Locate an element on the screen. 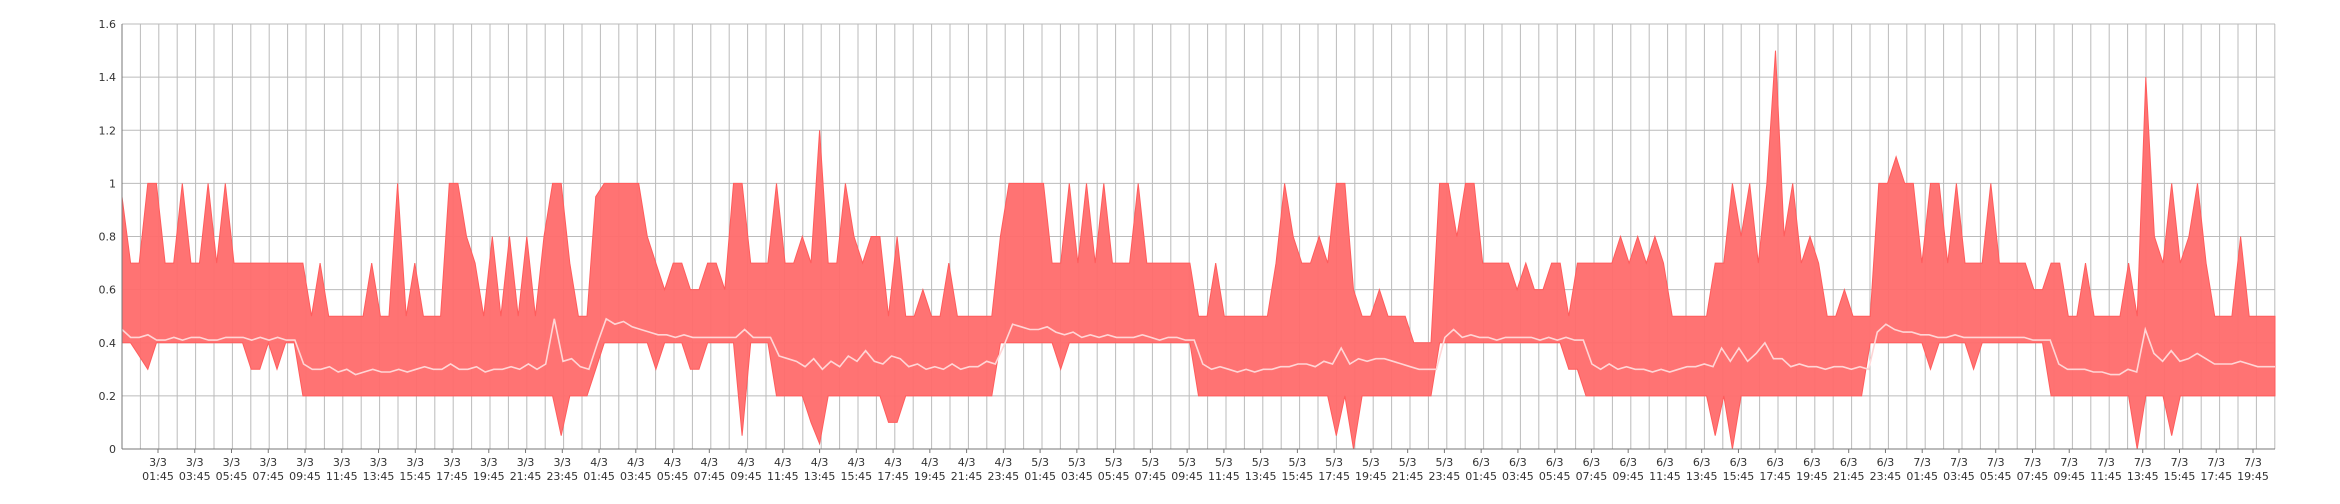 Image resolution: width=2340 pixels, height=504 pixels. x-tick-label: 6/305:45 is located at coordinates (1555, 466).